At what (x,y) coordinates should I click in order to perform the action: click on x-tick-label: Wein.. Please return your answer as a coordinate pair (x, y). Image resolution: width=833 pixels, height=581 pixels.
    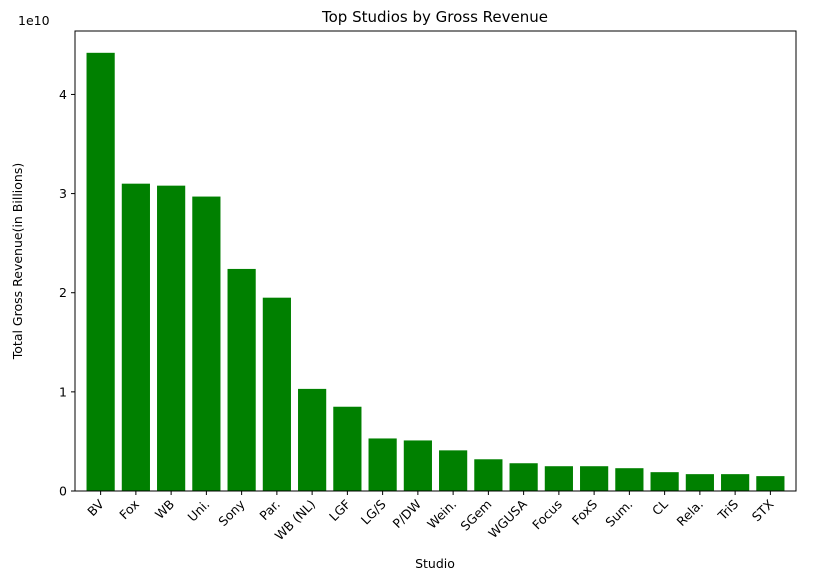
    Looking at the image, I should click on (441, 514).